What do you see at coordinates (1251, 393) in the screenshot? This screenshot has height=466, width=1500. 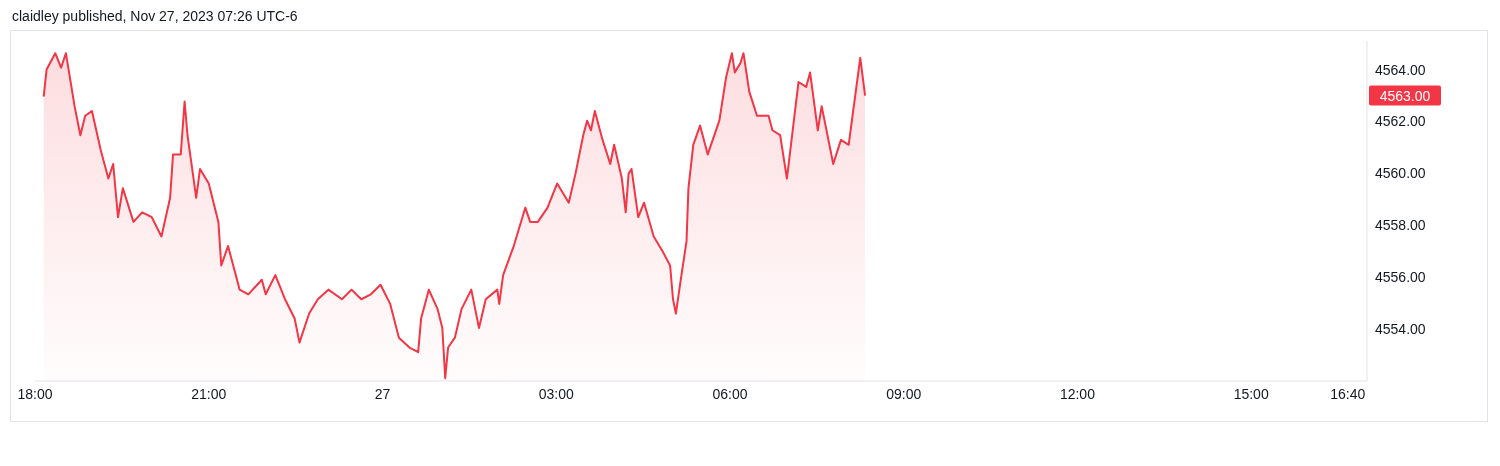 I see `x-tick-label: 15:00` at bounding box center [1251, 393].